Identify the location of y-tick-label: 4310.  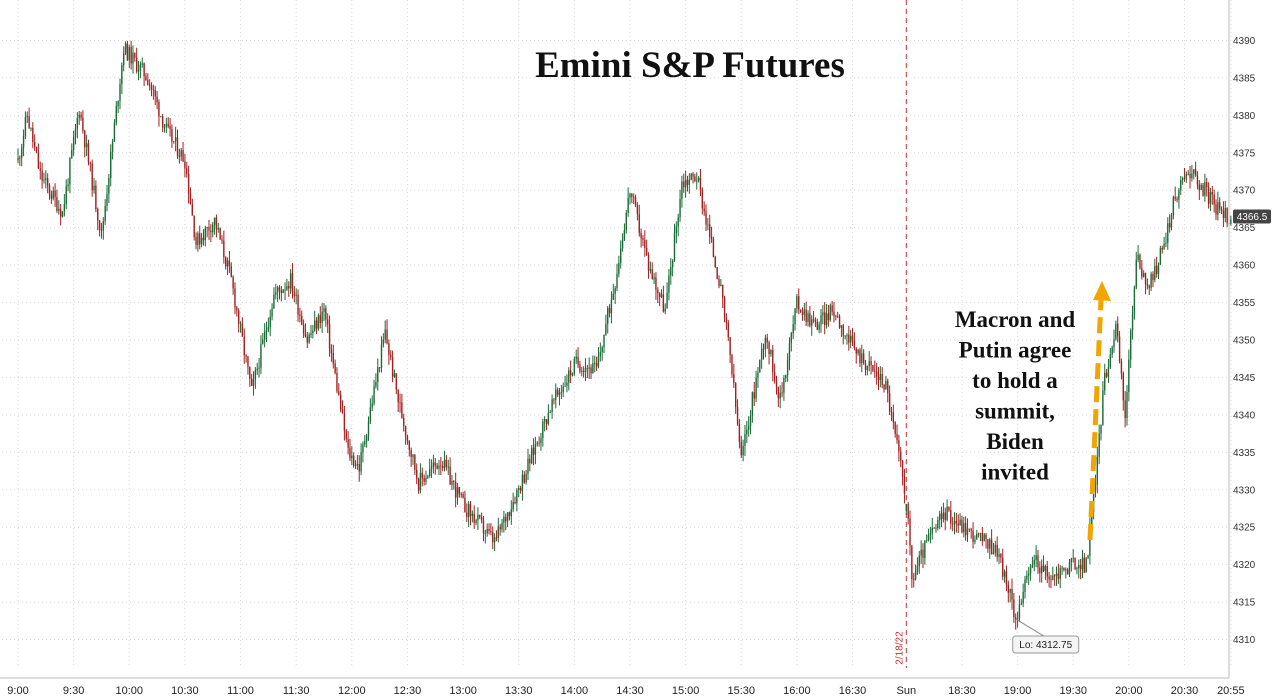
(1244, 640).